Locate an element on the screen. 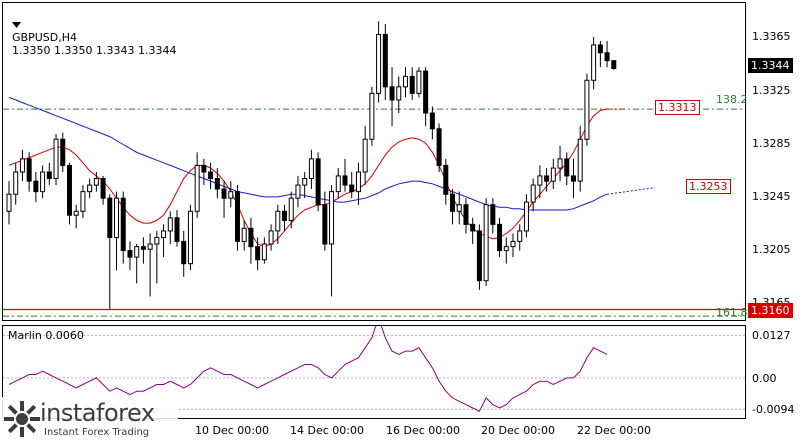 The width and height of the screenshot is (804, 442). time-label-2: 14 Dec 00:00 is located at coordinates (327, 430).